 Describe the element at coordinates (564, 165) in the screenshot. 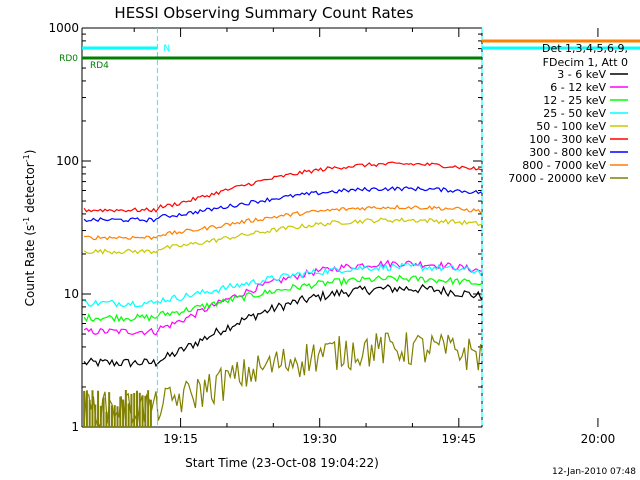

I see `legend-label: 800 - 7000 keV` at that location.